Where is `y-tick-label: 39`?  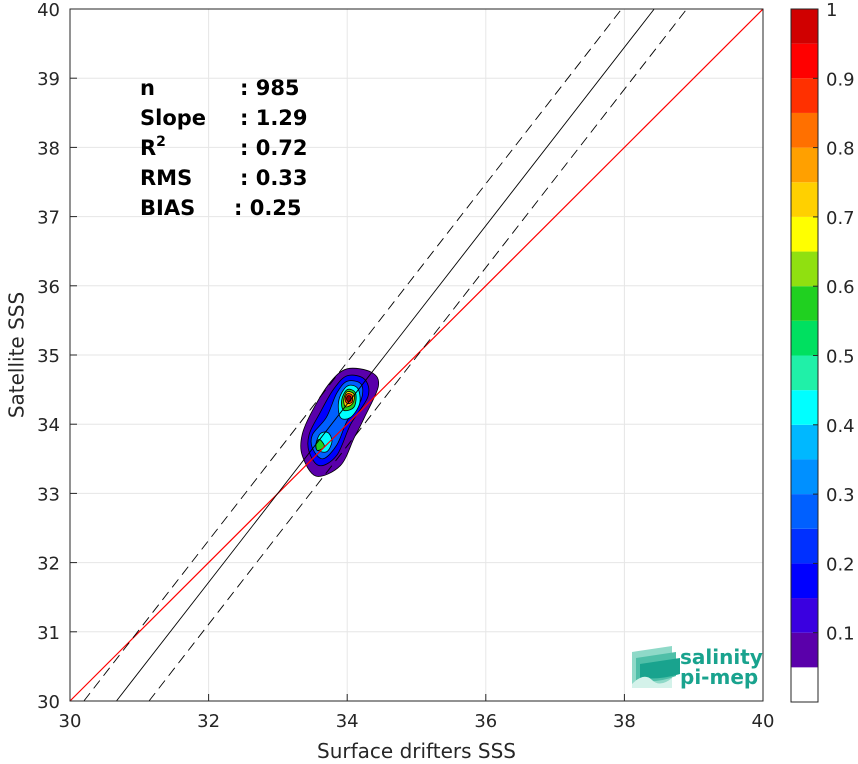 y-tick-label: 39 is located at coordinates (48, 79).